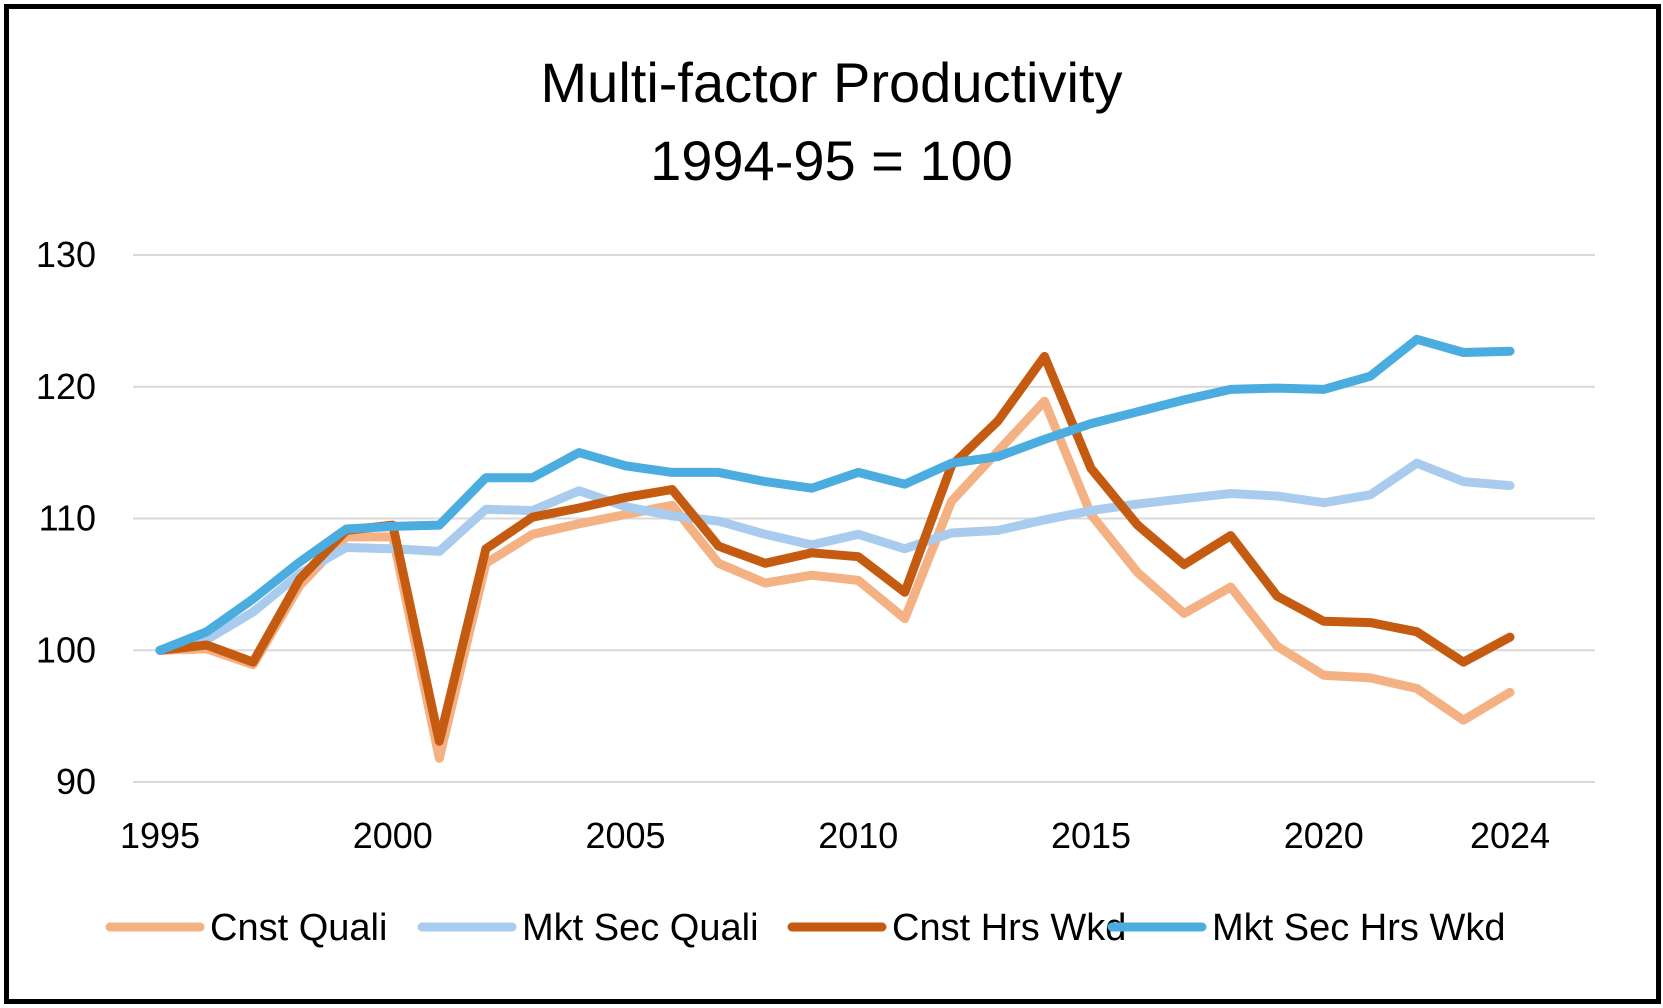  Describe the element at coordinates (66, 254) in the screenshot. I see `y-tick-label-130: 130` at that location.